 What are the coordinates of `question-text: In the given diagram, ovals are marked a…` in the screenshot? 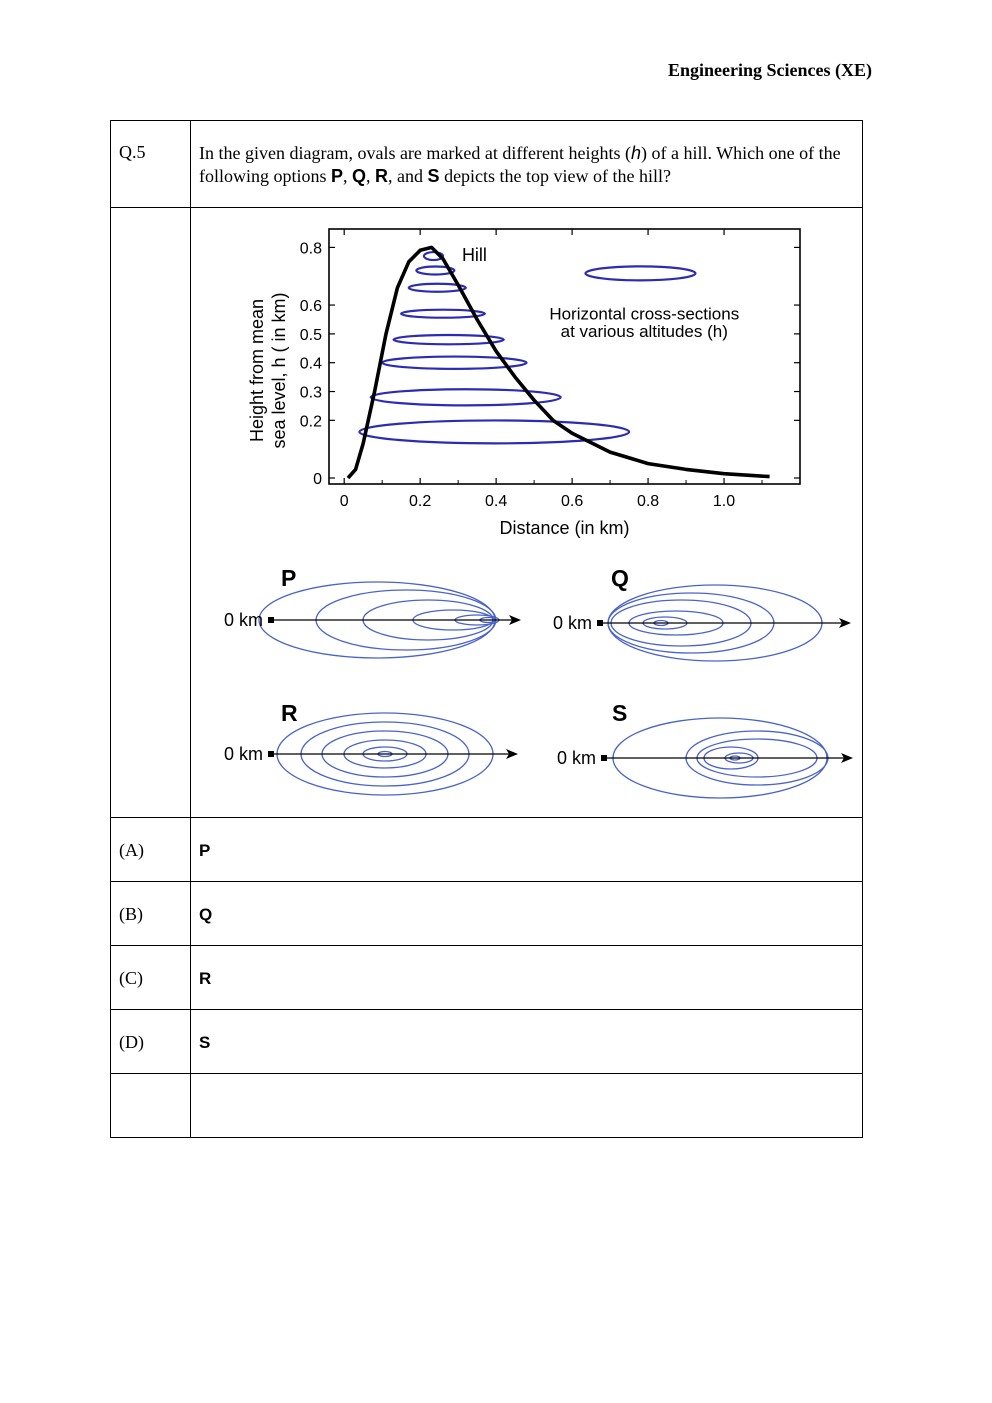 It's located at (520, 164).